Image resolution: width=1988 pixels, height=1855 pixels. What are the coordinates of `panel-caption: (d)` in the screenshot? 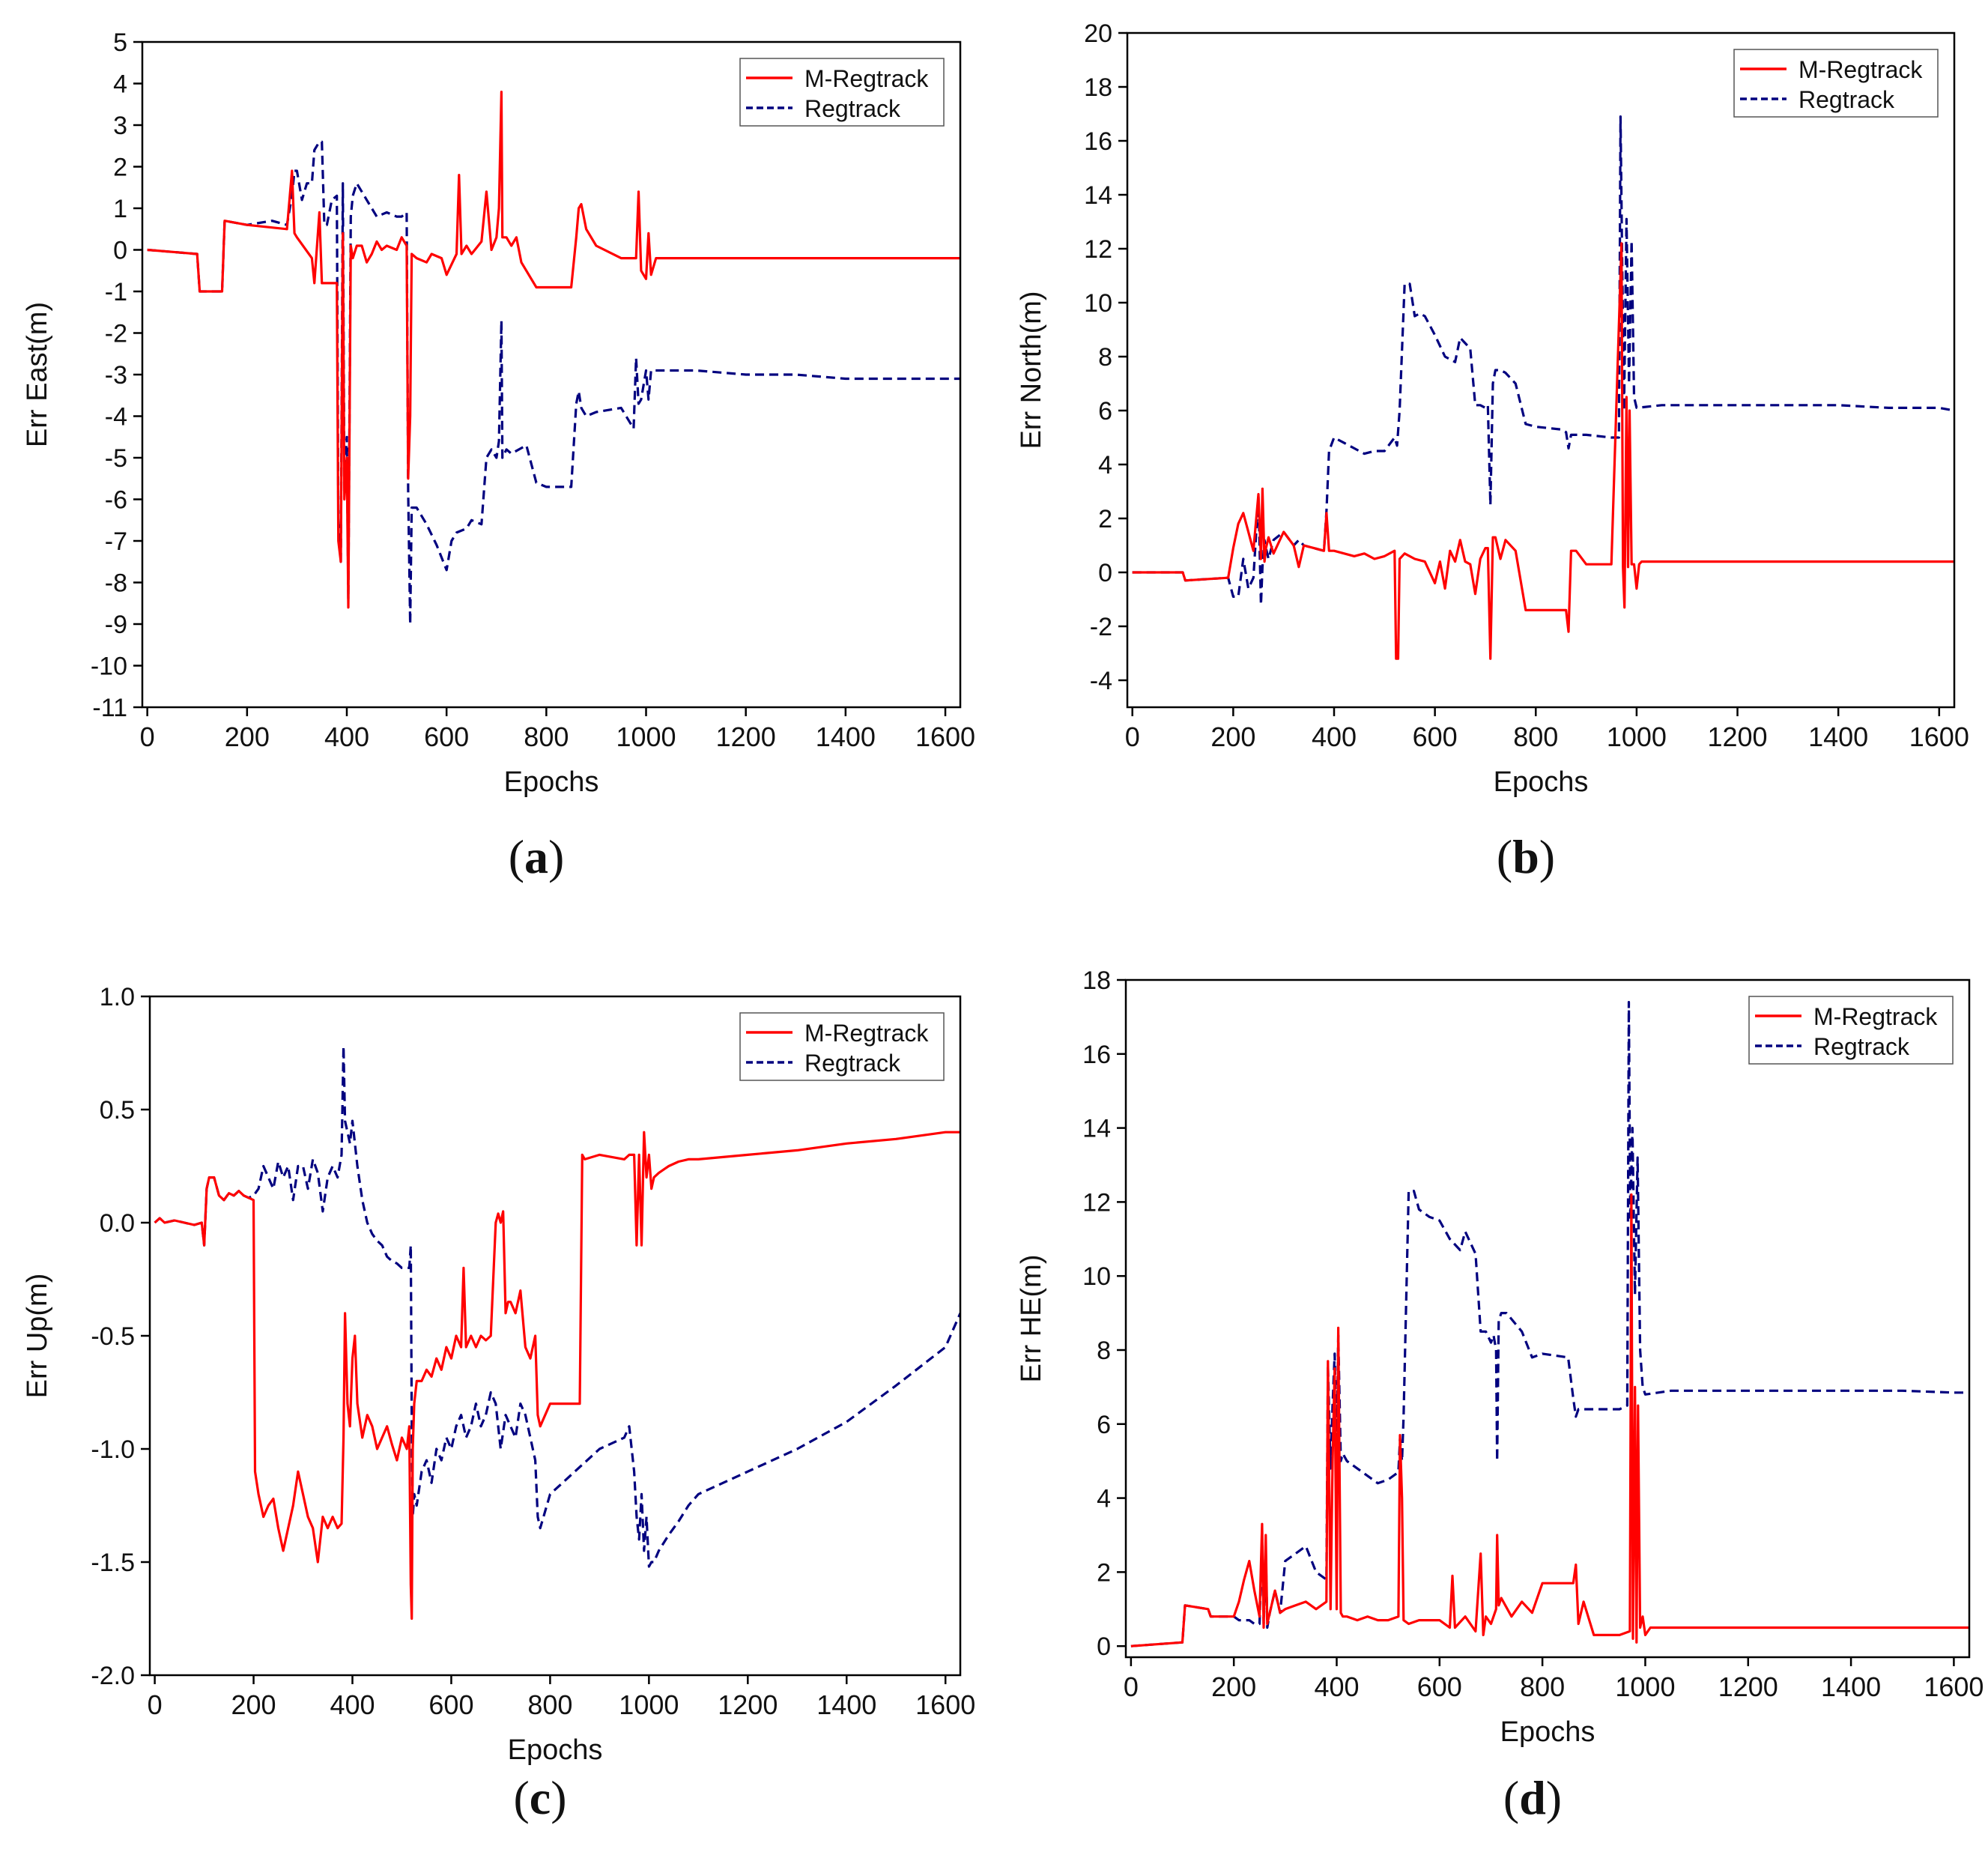 It's located at (1532, 1797).